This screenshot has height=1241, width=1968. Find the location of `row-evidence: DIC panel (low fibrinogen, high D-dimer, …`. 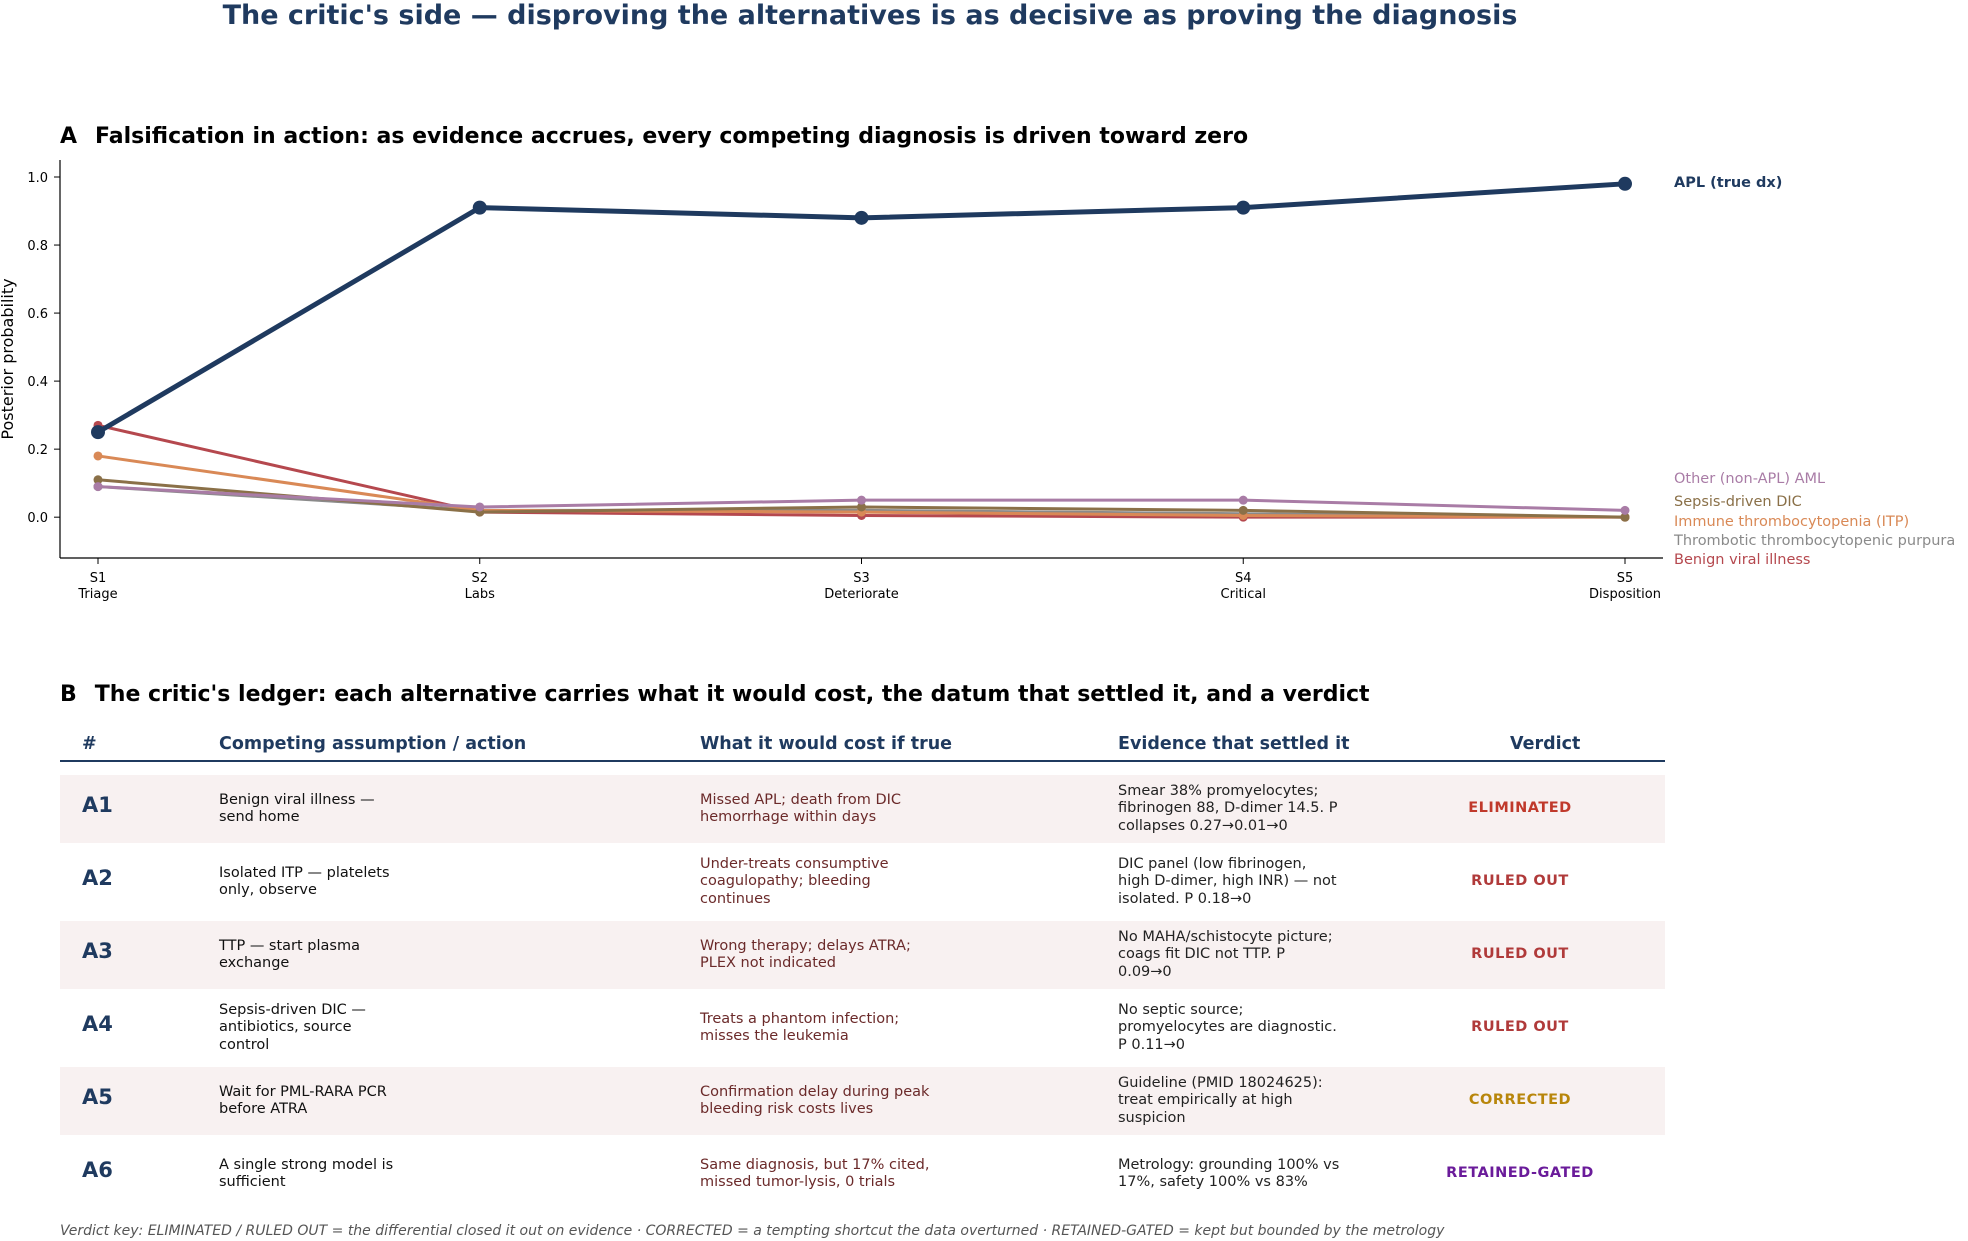

row-evidence: DIC panel (low fibrinogen, high D-dimer, … is located at coordinates (1227, 881).